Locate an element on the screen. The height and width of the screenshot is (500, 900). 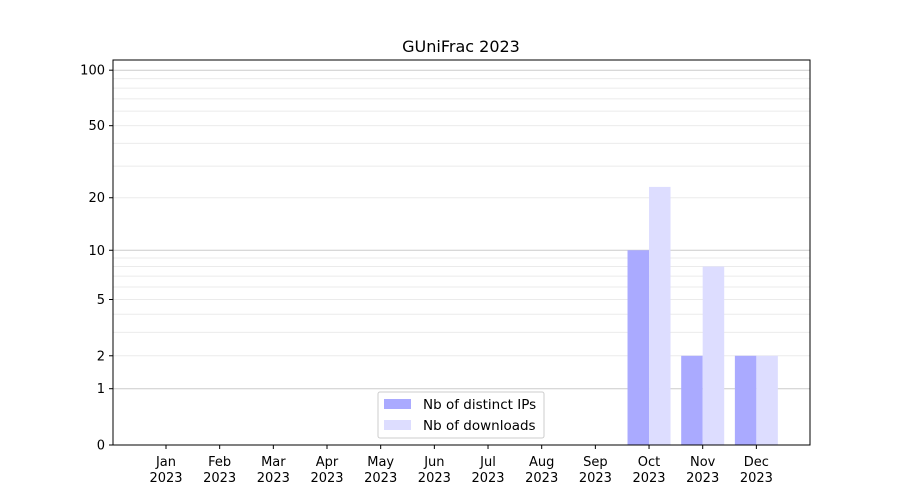
y-tick-label: 10 is located at coordinates (96, 251).